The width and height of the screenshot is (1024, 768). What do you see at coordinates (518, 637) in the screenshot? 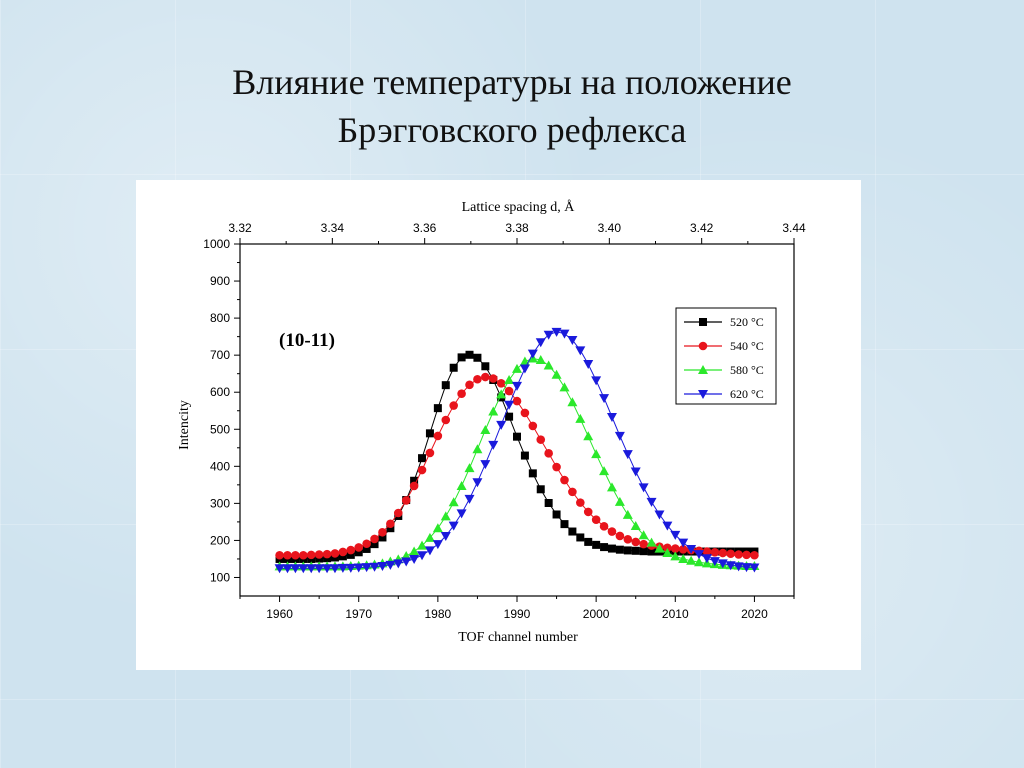
I see `x-axis-label: TOF channel number` at bounding box center [518, 637].